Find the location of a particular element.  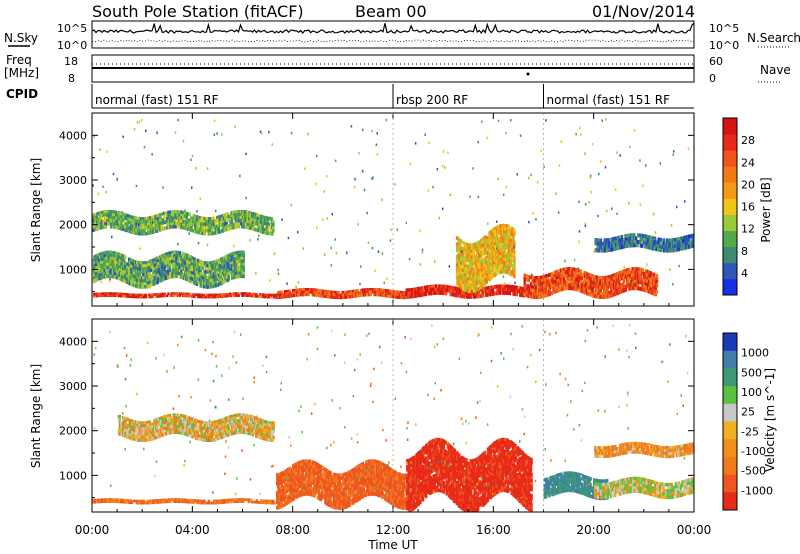

nave-label: Nave is located at coordinates (775, 70).